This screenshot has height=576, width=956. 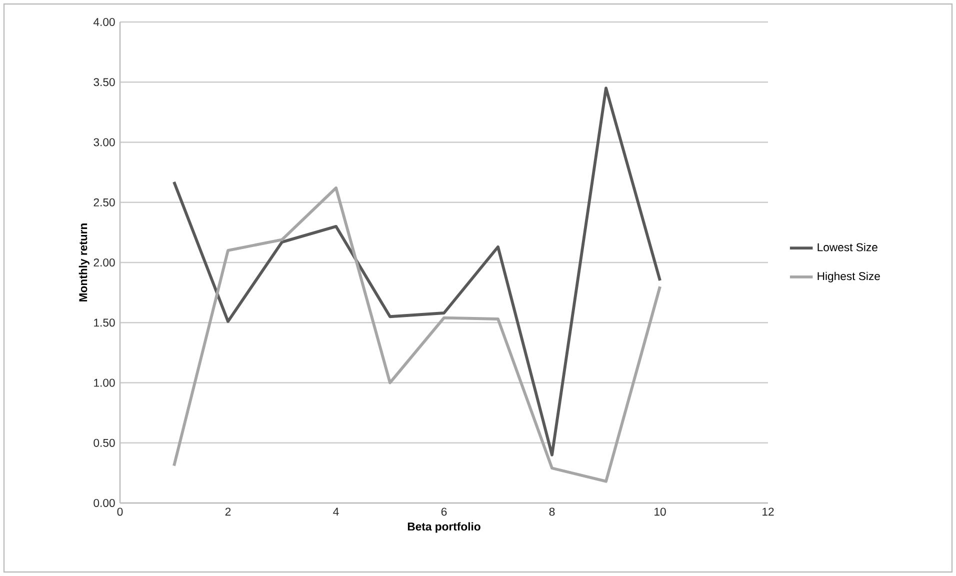 What do you see at coordinates (120, 512) in the screenshot?
I see `x-tick-label: 0` at bounding box center [120, 512].